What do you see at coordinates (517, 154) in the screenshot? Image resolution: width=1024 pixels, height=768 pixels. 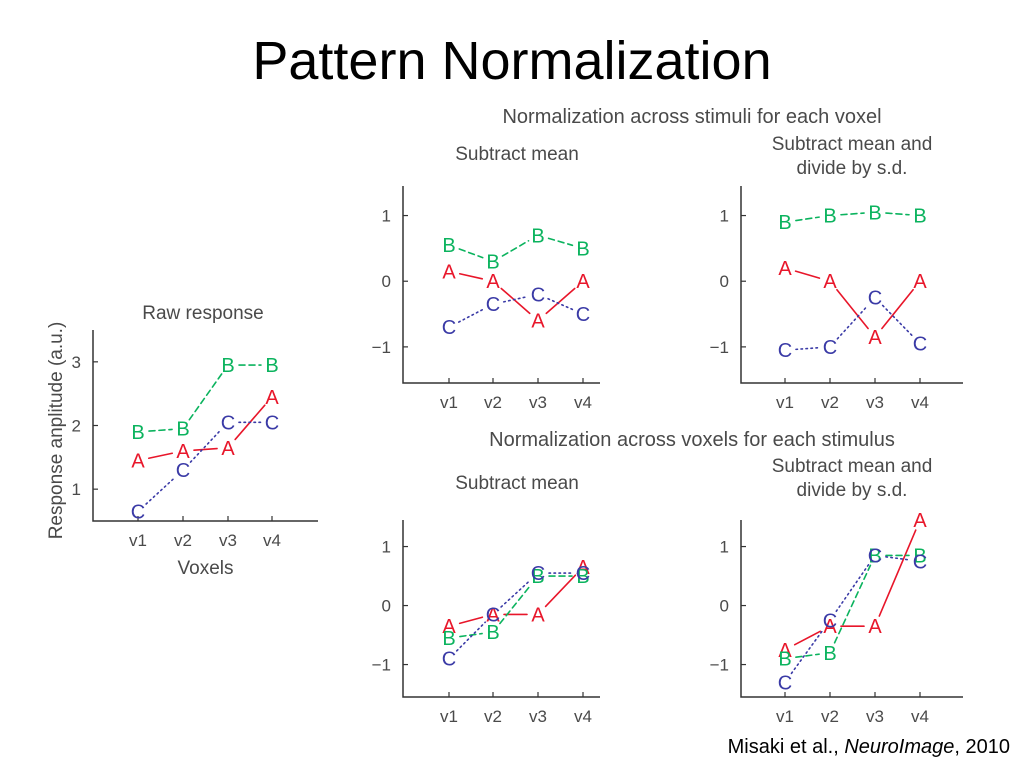 I see `chart-title: Subtract mean` at bounding box center [517, 154].